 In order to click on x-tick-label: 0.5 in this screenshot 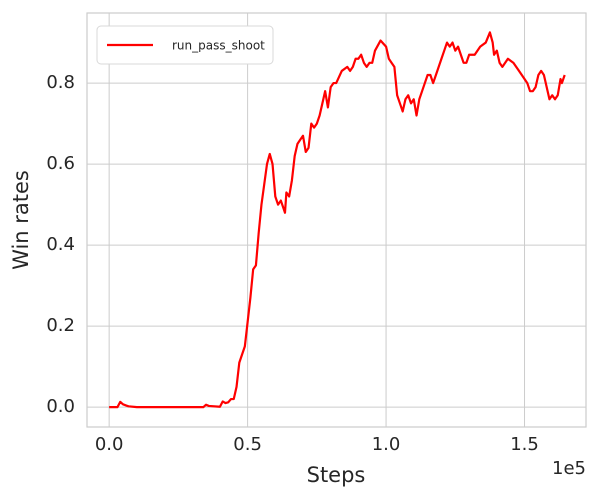, I will do `click(247, 444)`.